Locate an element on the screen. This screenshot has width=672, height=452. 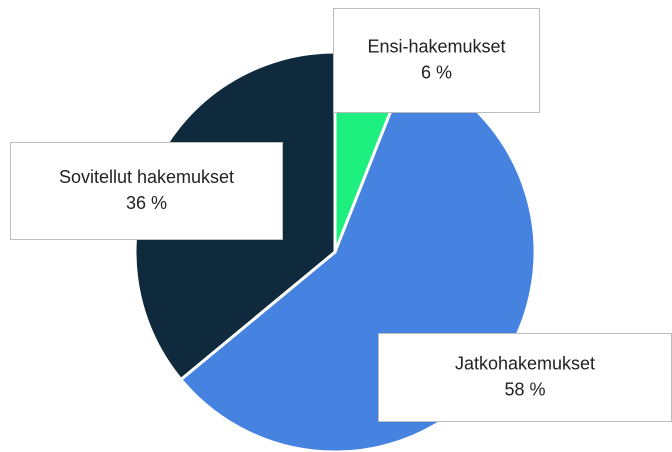
slice-value-label: 6 % is located at coordinates (436, 72).